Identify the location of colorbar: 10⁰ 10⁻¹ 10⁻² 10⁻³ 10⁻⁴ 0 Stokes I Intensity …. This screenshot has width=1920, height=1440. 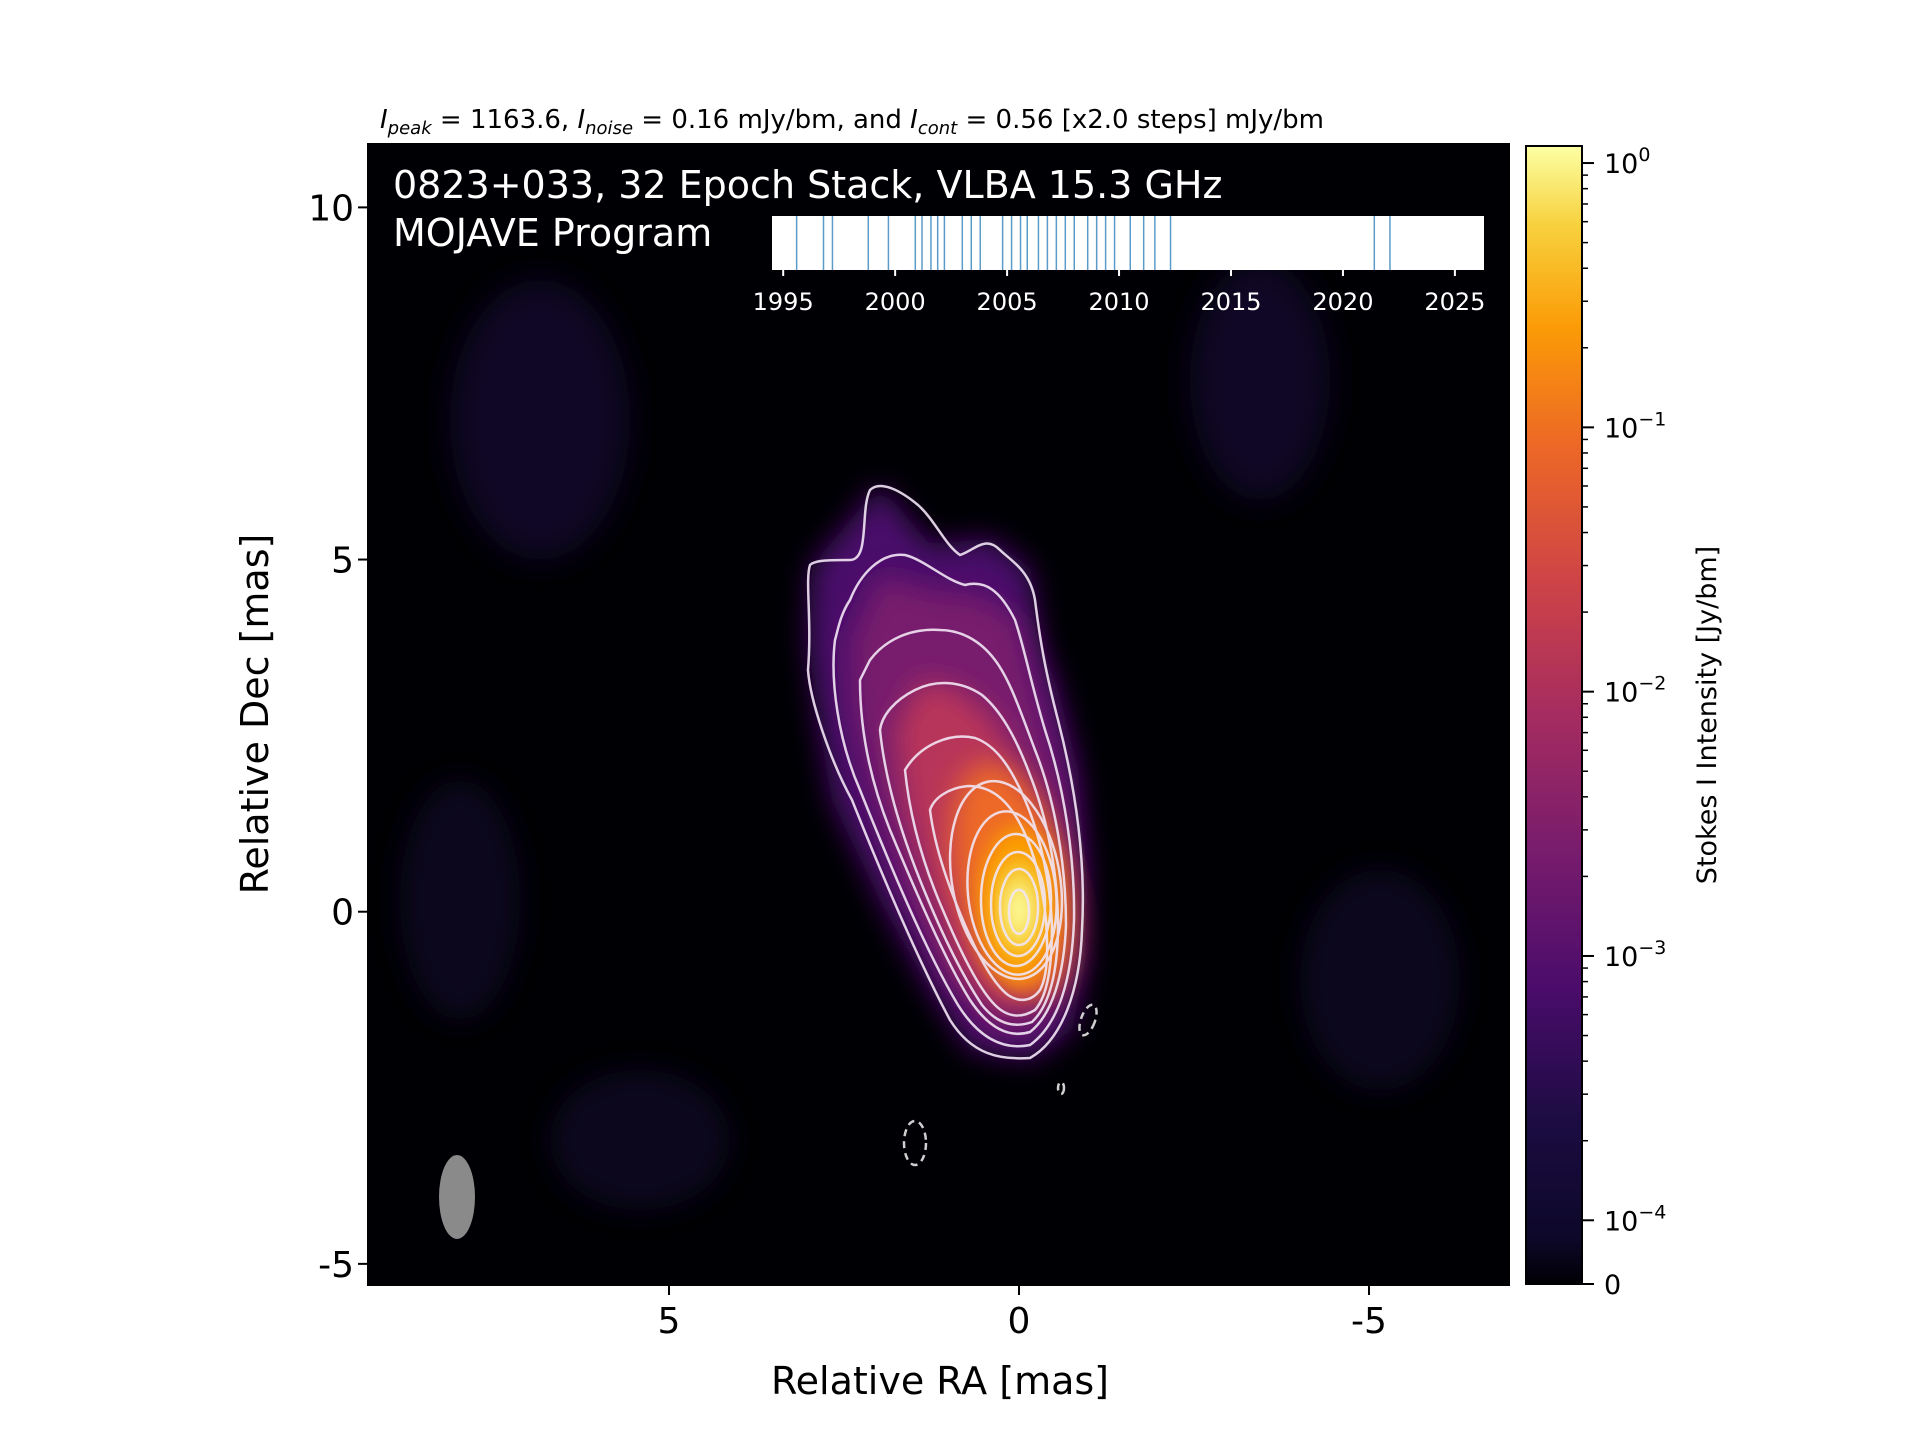
(1624, 722).